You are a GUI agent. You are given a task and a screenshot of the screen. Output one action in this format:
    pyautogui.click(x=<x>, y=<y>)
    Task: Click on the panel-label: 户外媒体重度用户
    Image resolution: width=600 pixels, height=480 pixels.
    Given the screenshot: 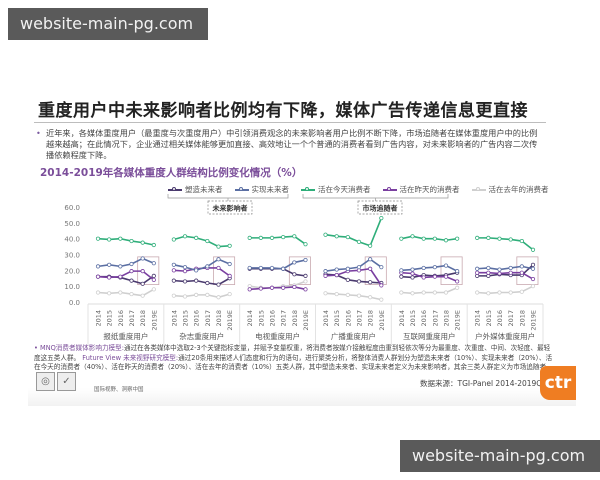 What is the action you would take?
    pyautogui.click(x=505, y=336)
    